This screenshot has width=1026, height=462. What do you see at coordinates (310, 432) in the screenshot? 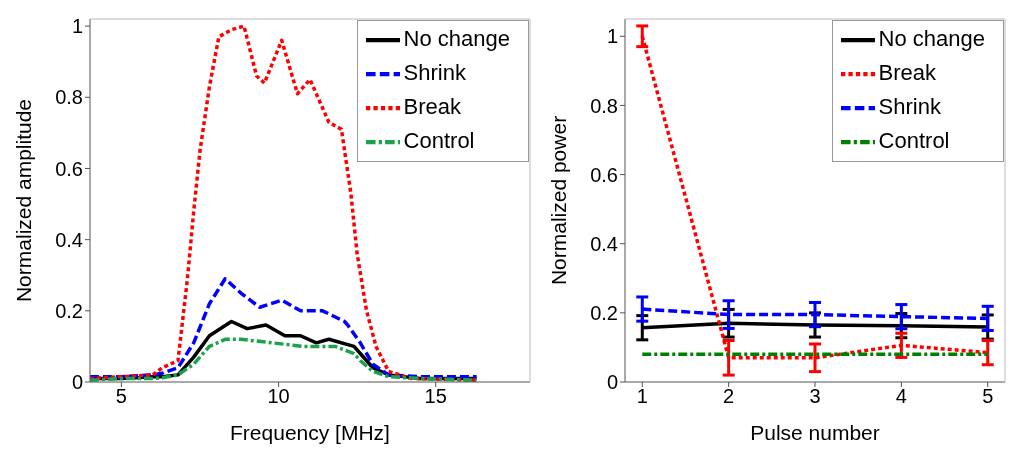
I see `x-axis-title: Frequency [MHz]` at bounding box center [310, 432].